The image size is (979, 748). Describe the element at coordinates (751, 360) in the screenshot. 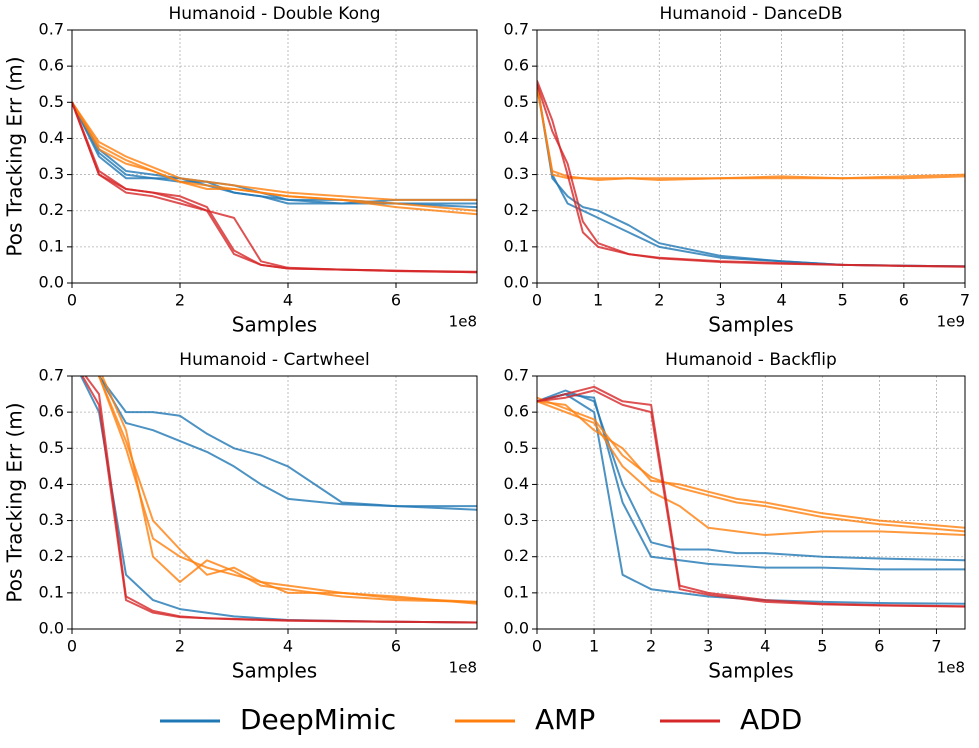

I see `subplot-title: Humanoid - Backflip` at that location.